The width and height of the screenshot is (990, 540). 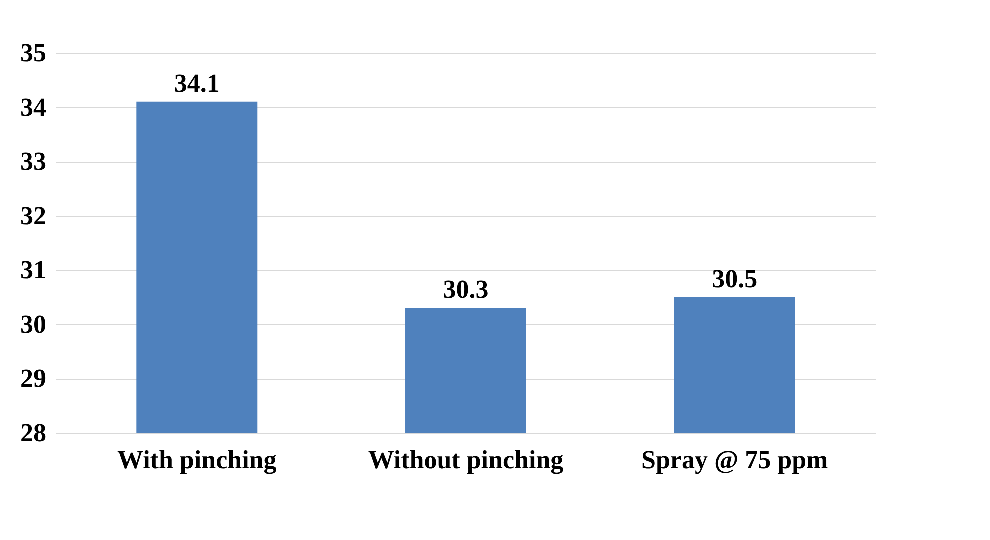 What do you see at coordinates (33, 433) in the screenshot?
I see `y-tick-label: 28` at bounding box center [33, 433].